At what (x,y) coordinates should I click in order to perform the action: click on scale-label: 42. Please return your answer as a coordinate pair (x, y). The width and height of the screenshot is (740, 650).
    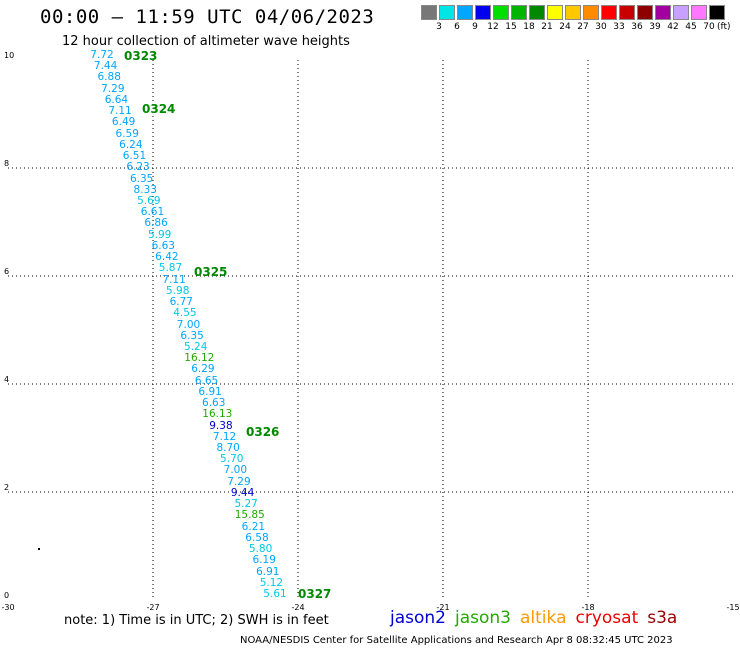
    Looking at the image, I should click on (673, 27).